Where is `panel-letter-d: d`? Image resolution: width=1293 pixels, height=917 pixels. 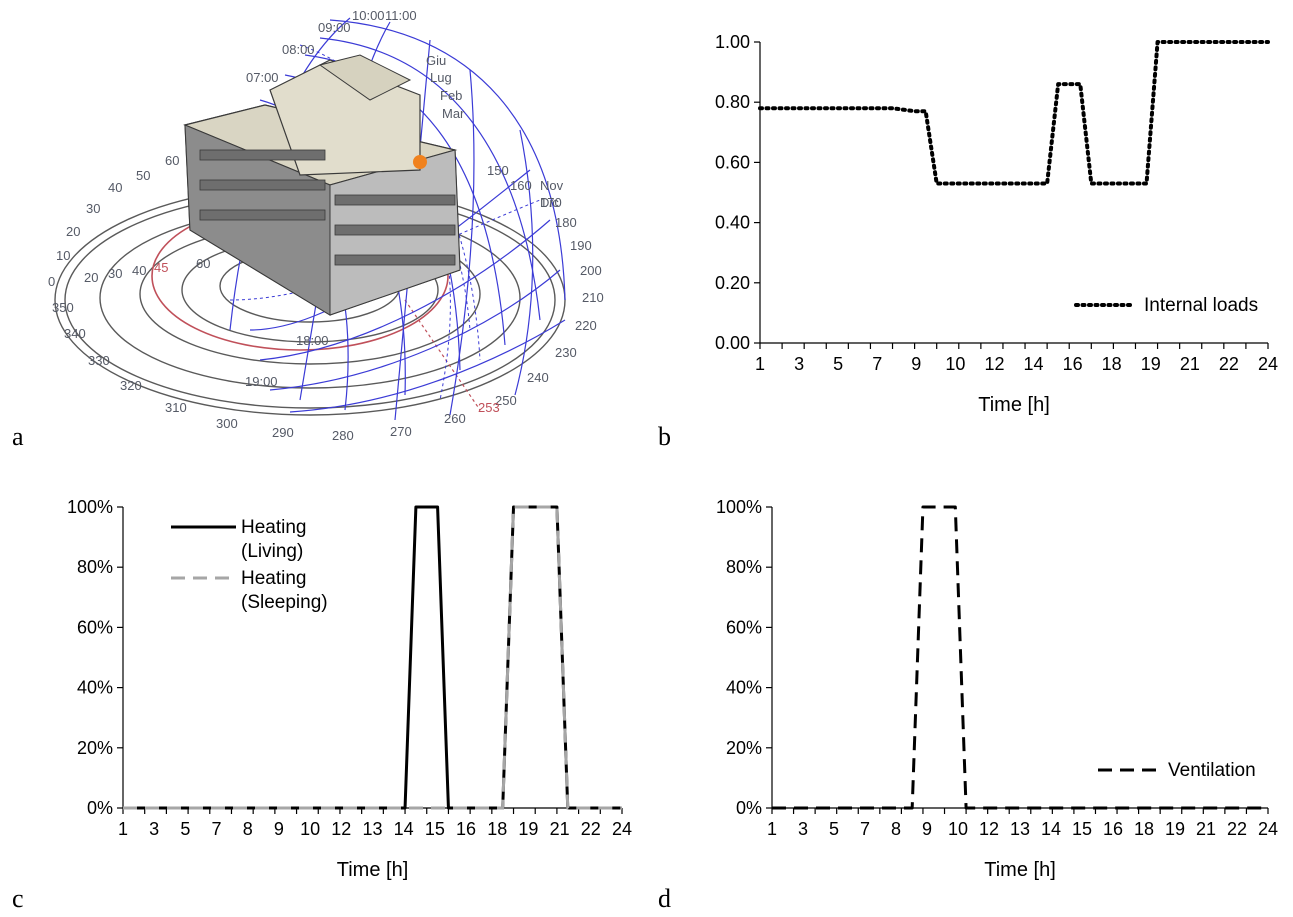 panel-letter-d: d is located at coordinates (664, 898).